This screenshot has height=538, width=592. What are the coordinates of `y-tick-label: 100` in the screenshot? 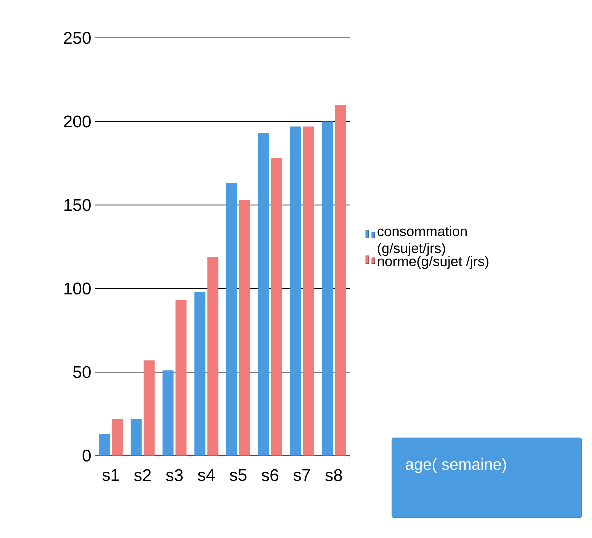 It's located at (77, 288).